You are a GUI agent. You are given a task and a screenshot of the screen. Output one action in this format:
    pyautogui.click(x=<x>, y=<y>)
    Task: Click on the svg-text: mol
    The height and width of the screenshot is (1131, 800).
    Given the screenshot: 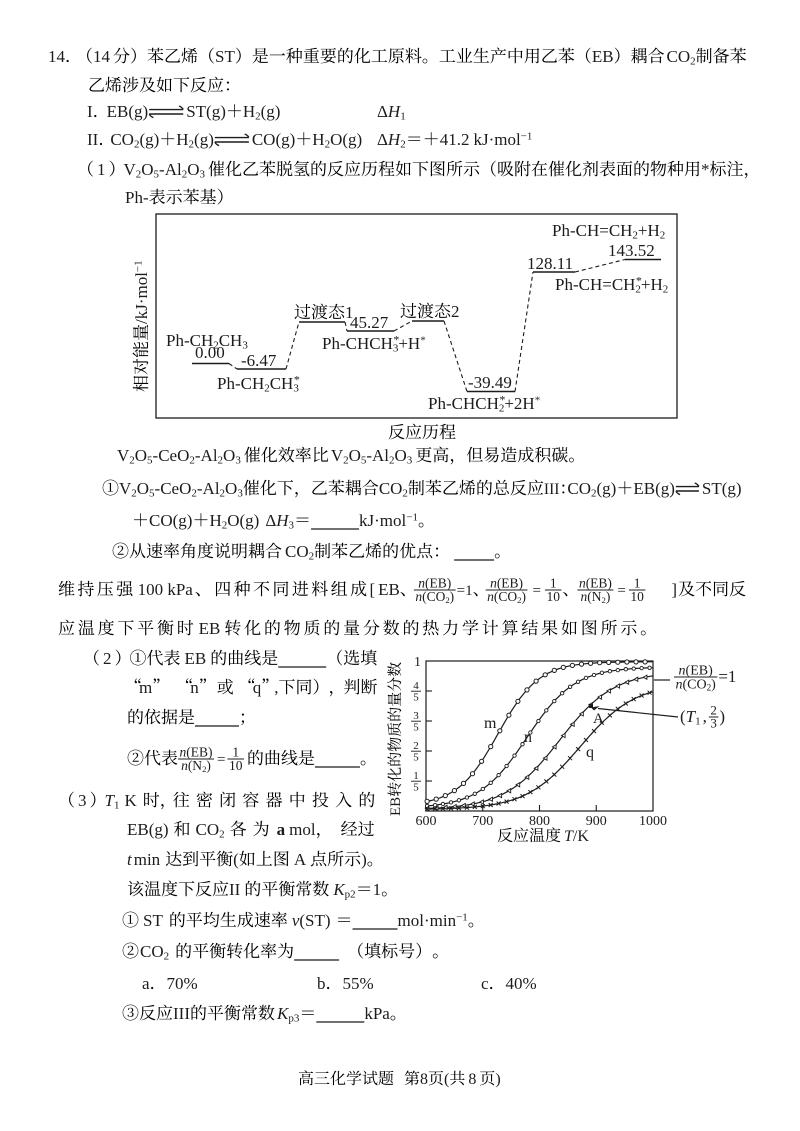 What is the action you would take?
    pyautogui.click(x=302, y=829)
    